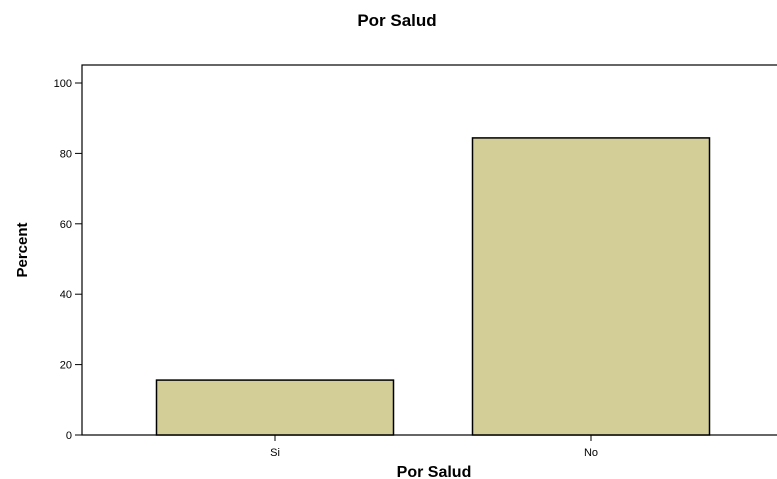 The image size is (777, 479). What do you see at coordinates (275, 407) in the screenshot?
I see `bar-si` at bounding box center [275, 407].